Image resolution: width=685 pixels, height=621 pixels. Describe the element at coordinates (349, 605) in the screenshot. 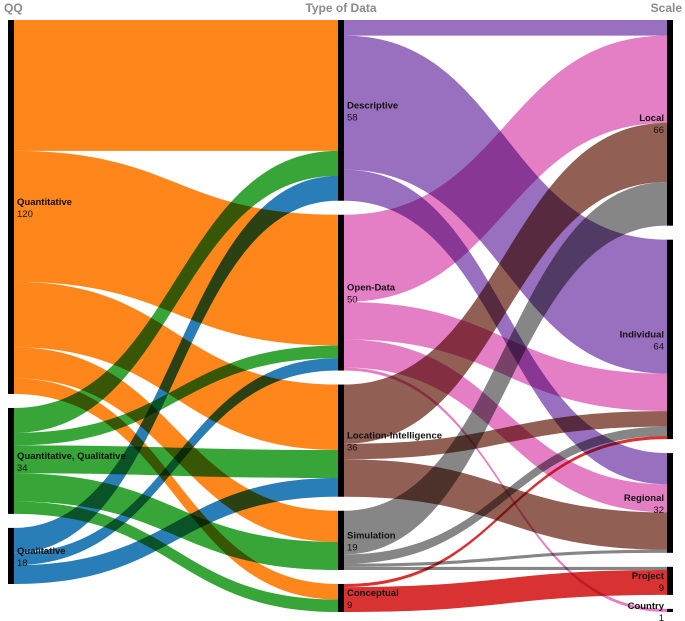

I see `node-value-conceptual: 9` at that location.